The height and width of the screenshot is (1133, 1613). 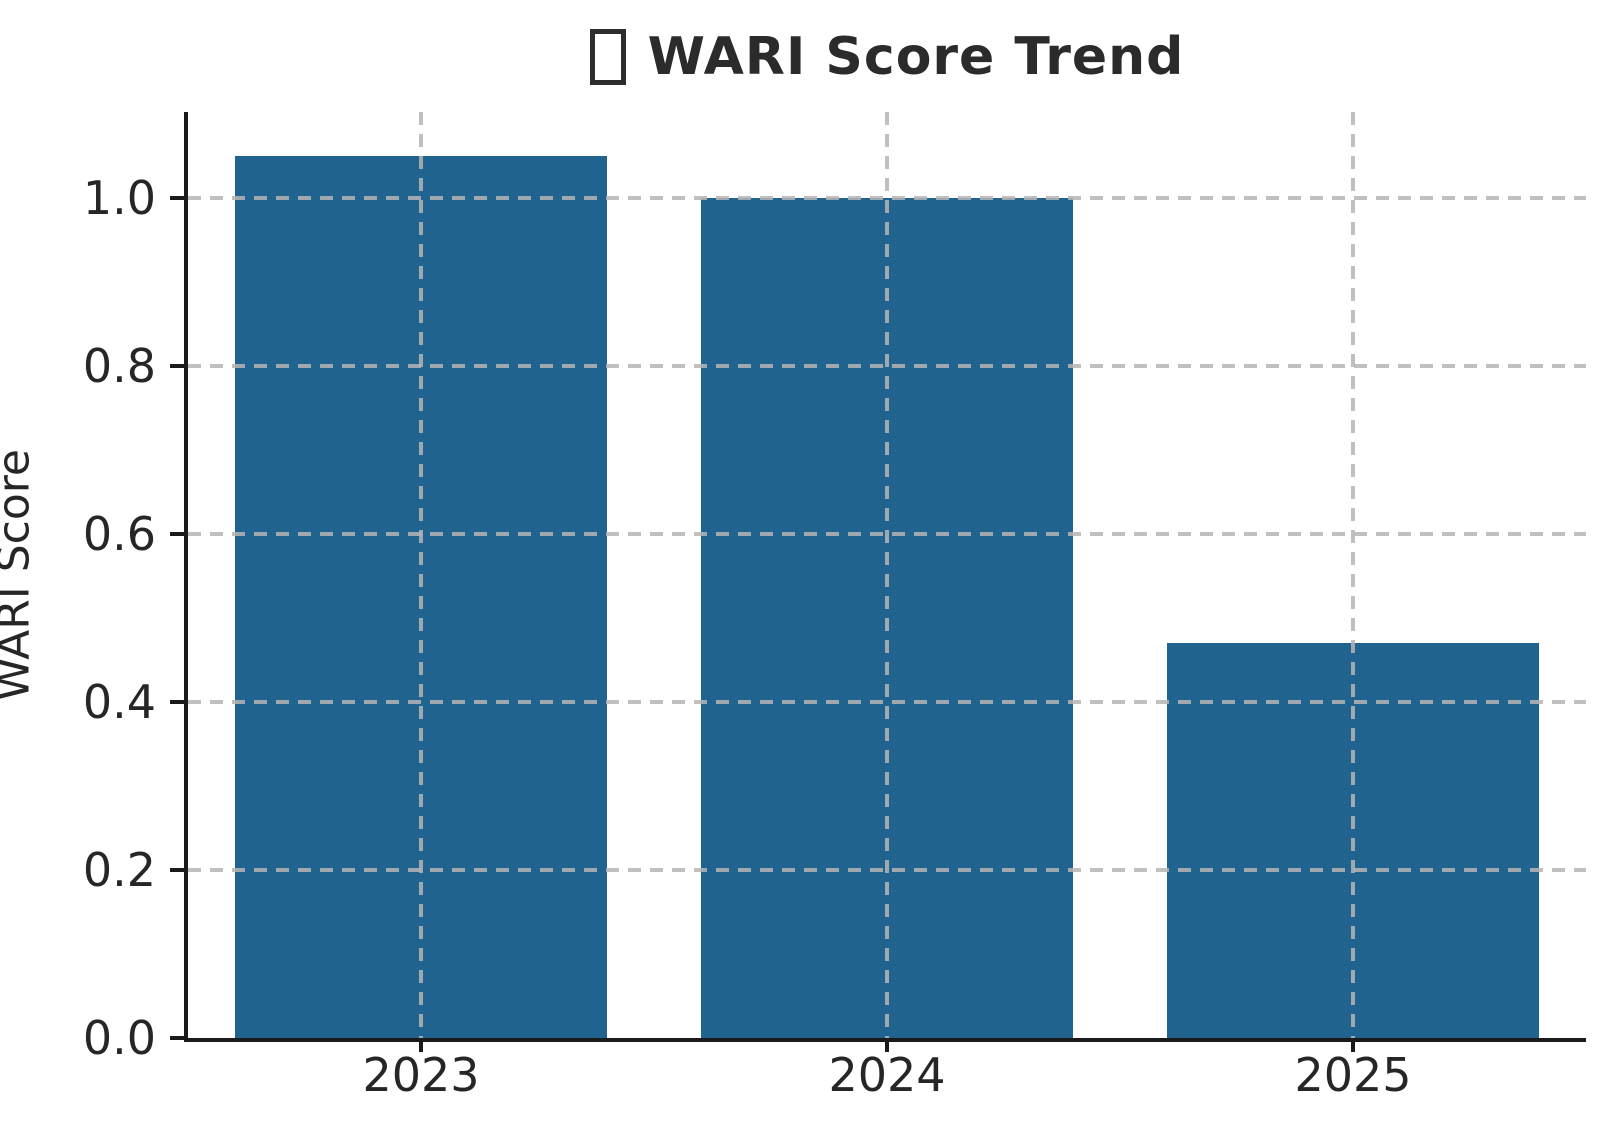 I want to click on chart-title: WARI Score Trend, so click(x=887, y=57).